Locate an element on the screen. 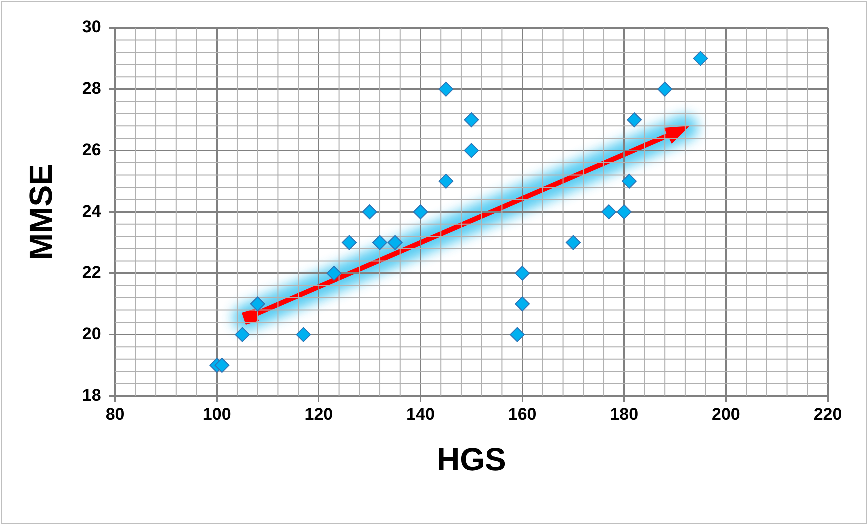 Image resolution: width=868 pixels, height=525 pixels. y-axis-title: MMSE is located at coordinates (41, 212).